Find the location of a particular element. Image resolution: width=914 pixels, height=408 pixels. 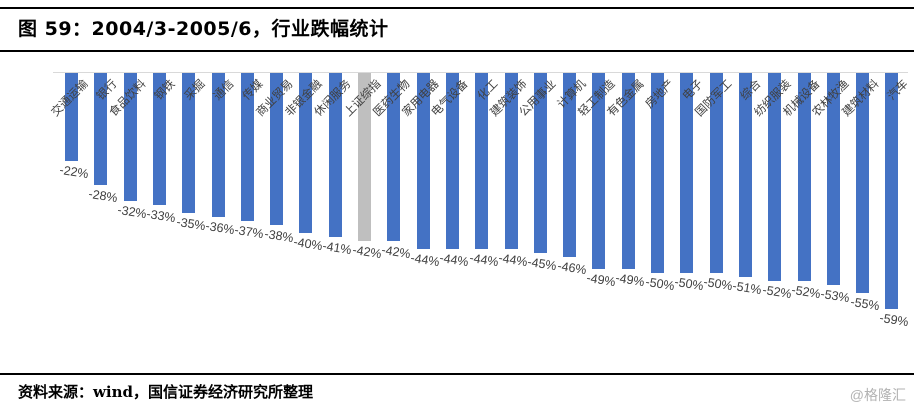

x-axis-line is located at coordinates (480, 72).